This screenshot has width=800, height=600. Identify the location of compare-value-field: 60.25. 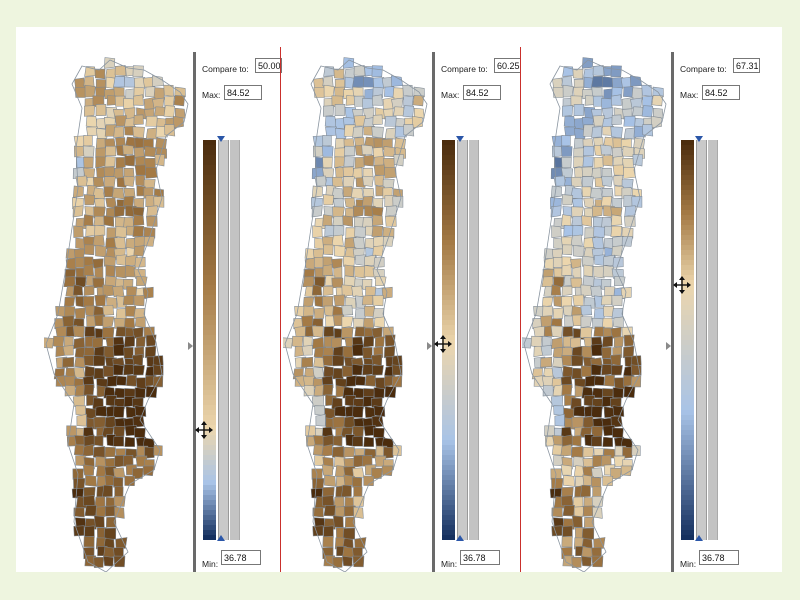
(507, 65).